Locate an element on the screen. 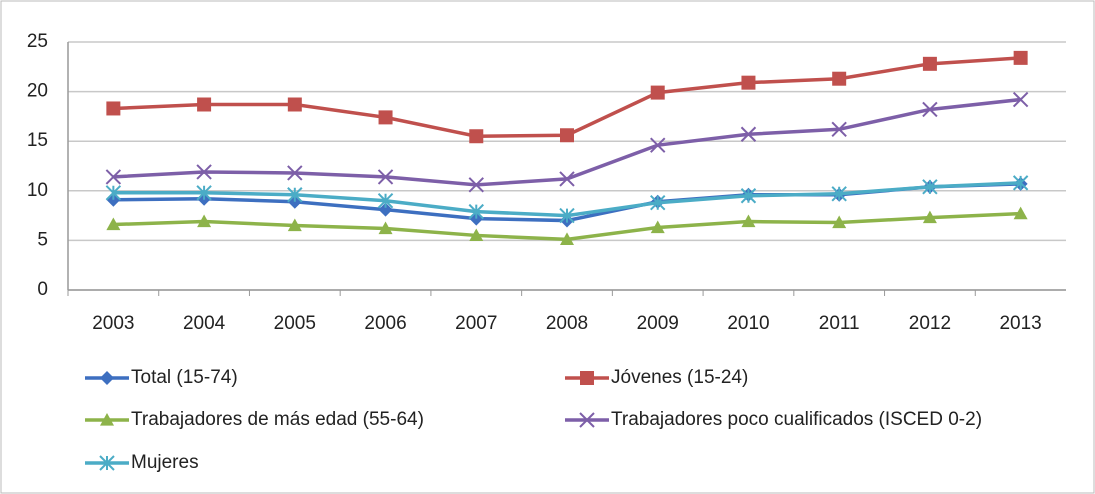 Image resolution: width=1095 pixels, height=494 pixels. x-tick-label: 2011 is located at coordinates (839, 323).